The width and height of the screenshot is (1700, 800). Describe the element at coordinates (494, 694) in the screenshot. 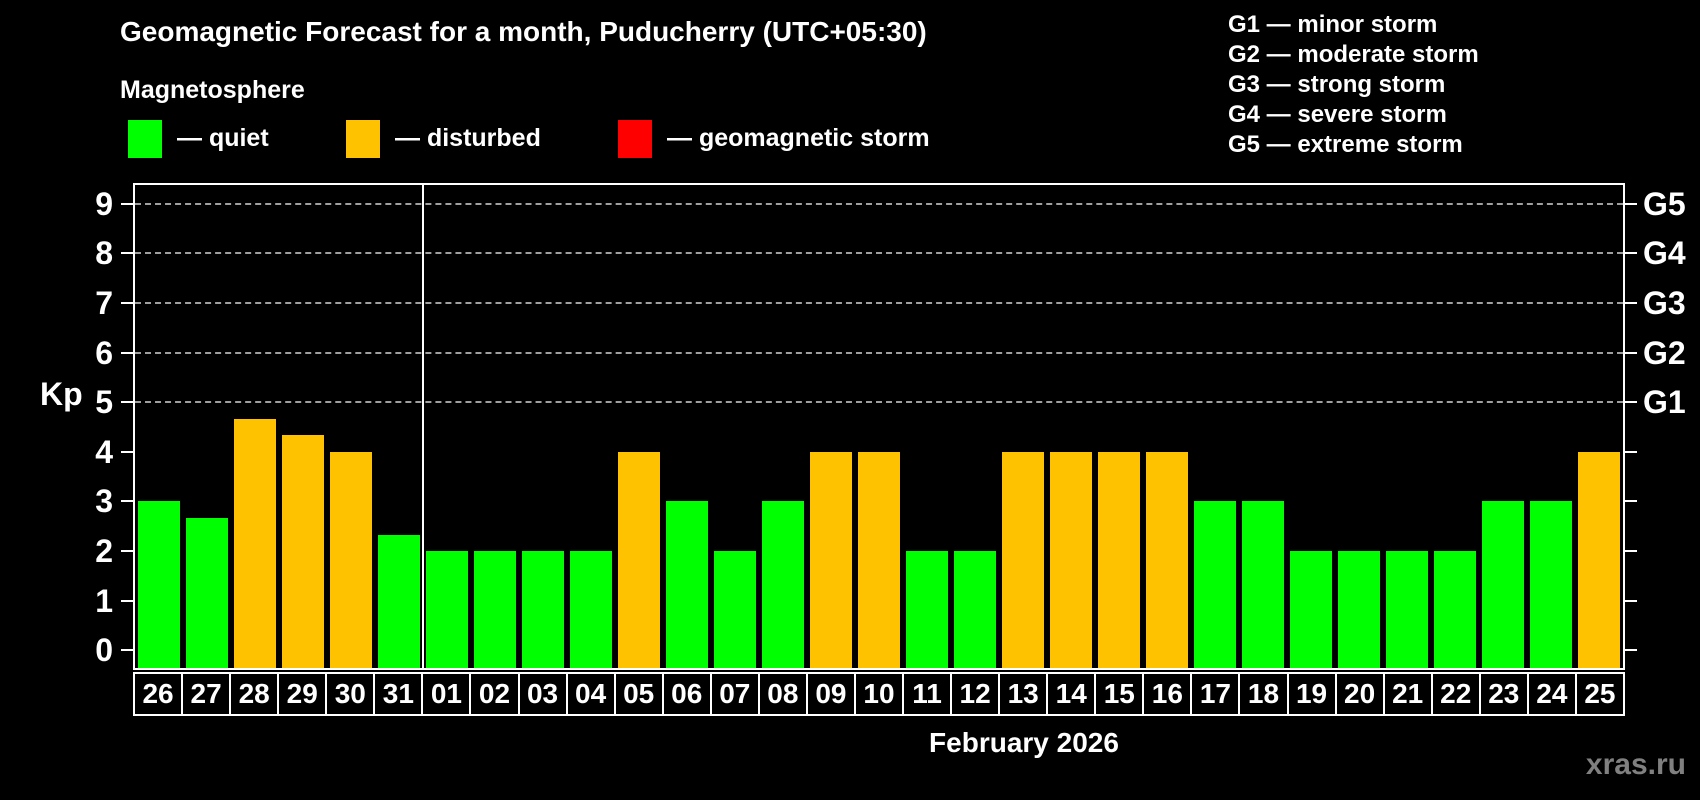

I see `date-cell-02: 02` at that location.